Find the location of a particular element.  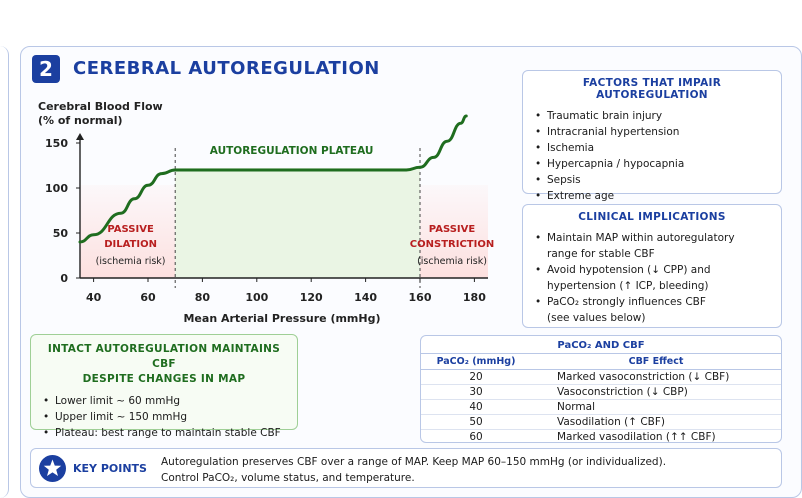

cbf-effect: Vasodilation (↑ CBF) is located at coordinates (656, 422).